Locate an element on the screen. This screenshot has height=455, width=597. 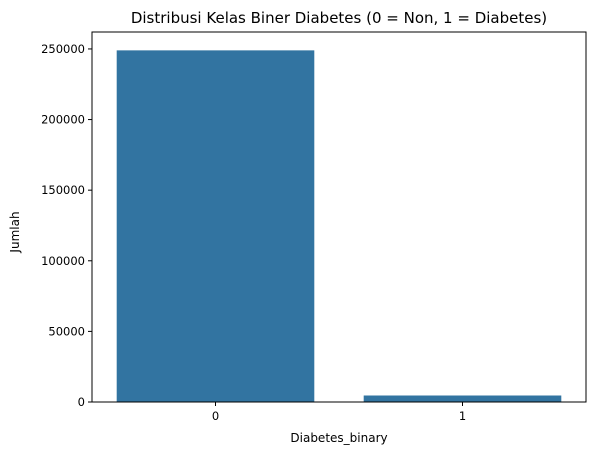
y-tick-label: 250000 is located at coordinates (63, 49).